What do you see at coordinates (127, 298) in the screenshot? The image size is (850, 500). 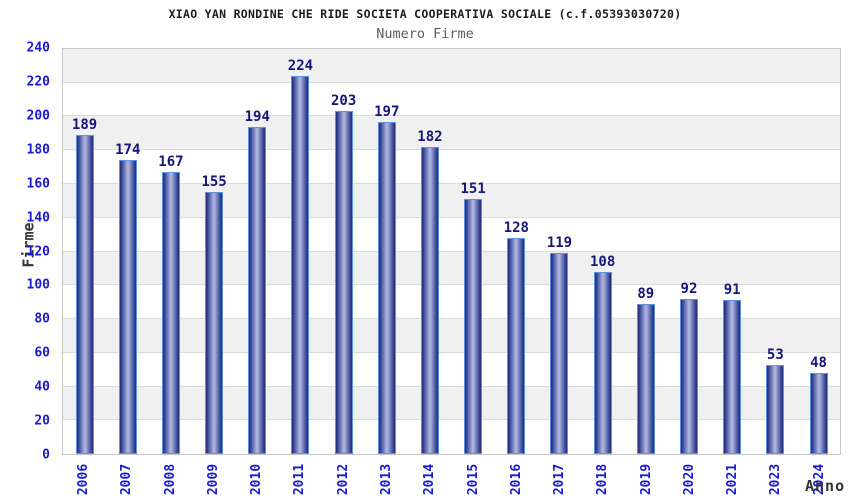 I see `bar-2007: 174` at bounding box center [127, 298].